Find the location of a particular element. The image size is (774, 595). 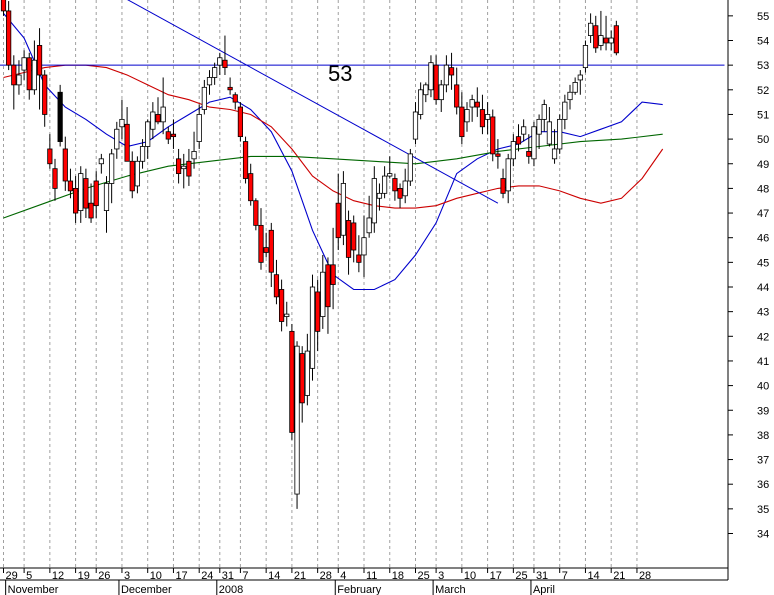

month-label: December is located at coordinates (146, 589).